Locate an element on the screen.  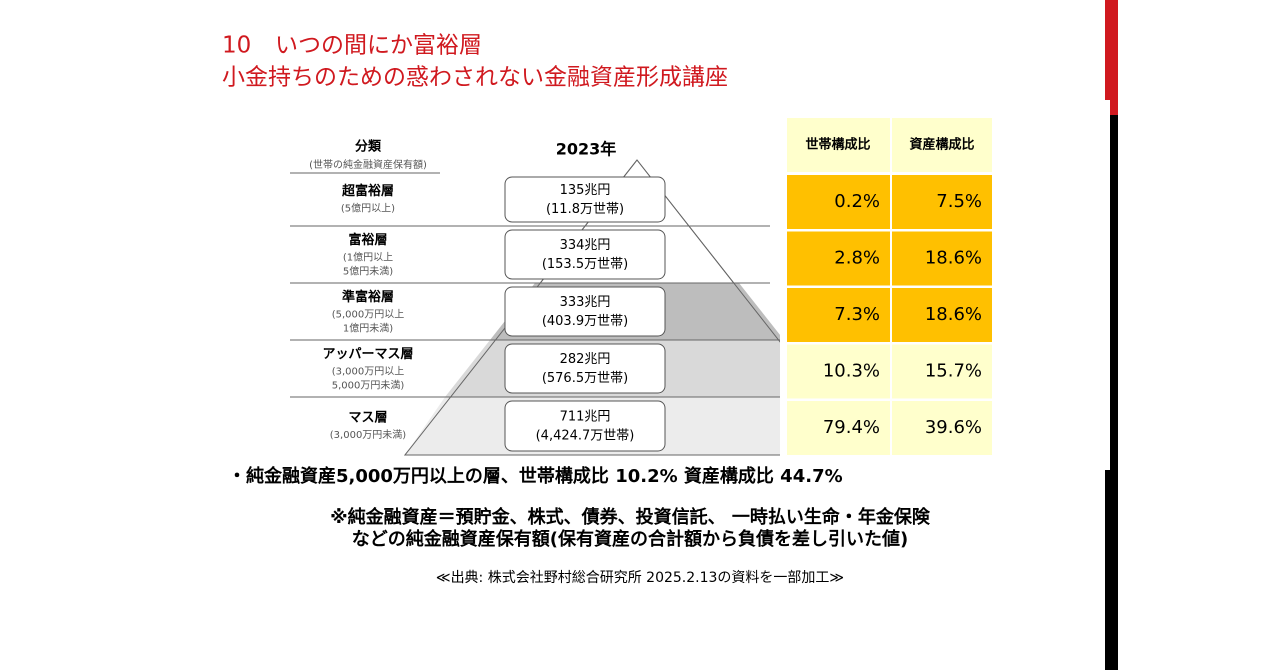
source: ≪出典: 株式会社野村総合研究所 2025.2.13の資料を一部加工≫ is located at coordinates (640, 578).